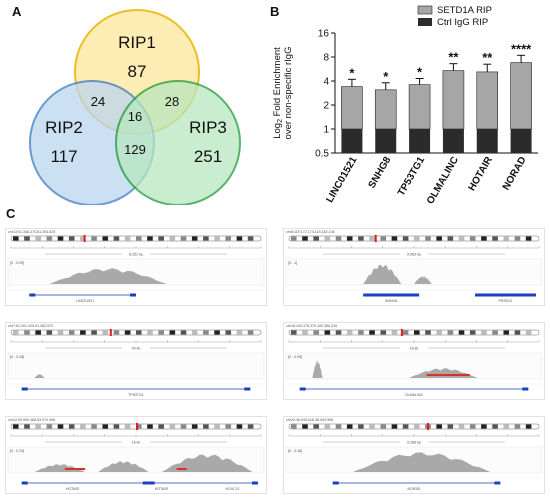  What do you see at coordinates (135, 116) in the screenshot?
I see `venn-count-all: 16` at bounding box center [135, 116].